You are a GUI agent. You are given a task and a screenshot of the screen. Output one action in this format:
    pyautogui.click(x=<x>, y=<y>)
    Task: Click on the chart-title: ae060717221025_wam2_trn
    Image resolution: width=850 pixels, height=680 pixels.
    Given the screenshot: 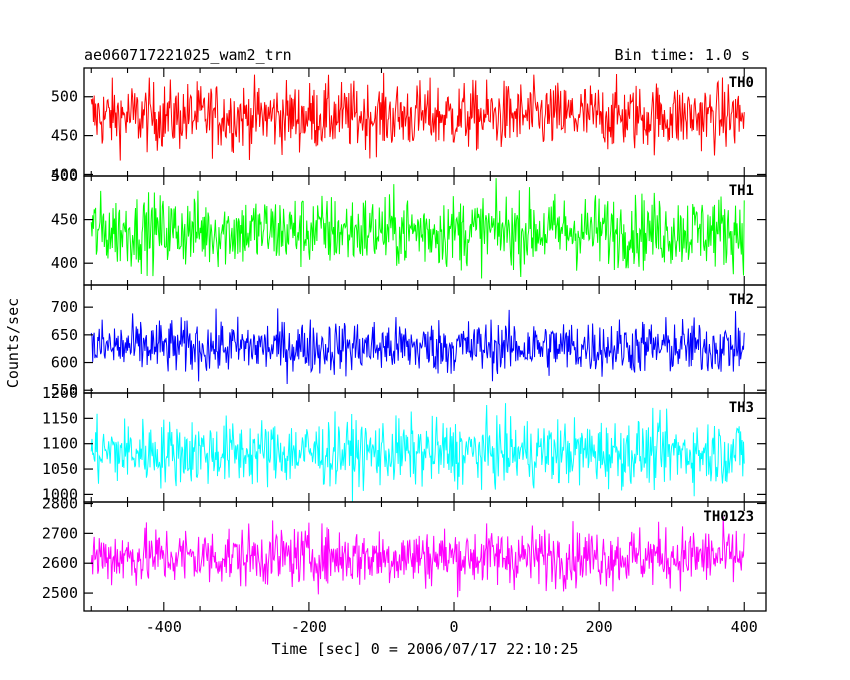 What is the action you would take?
    pyautogui.click(x=188, y=55)
    